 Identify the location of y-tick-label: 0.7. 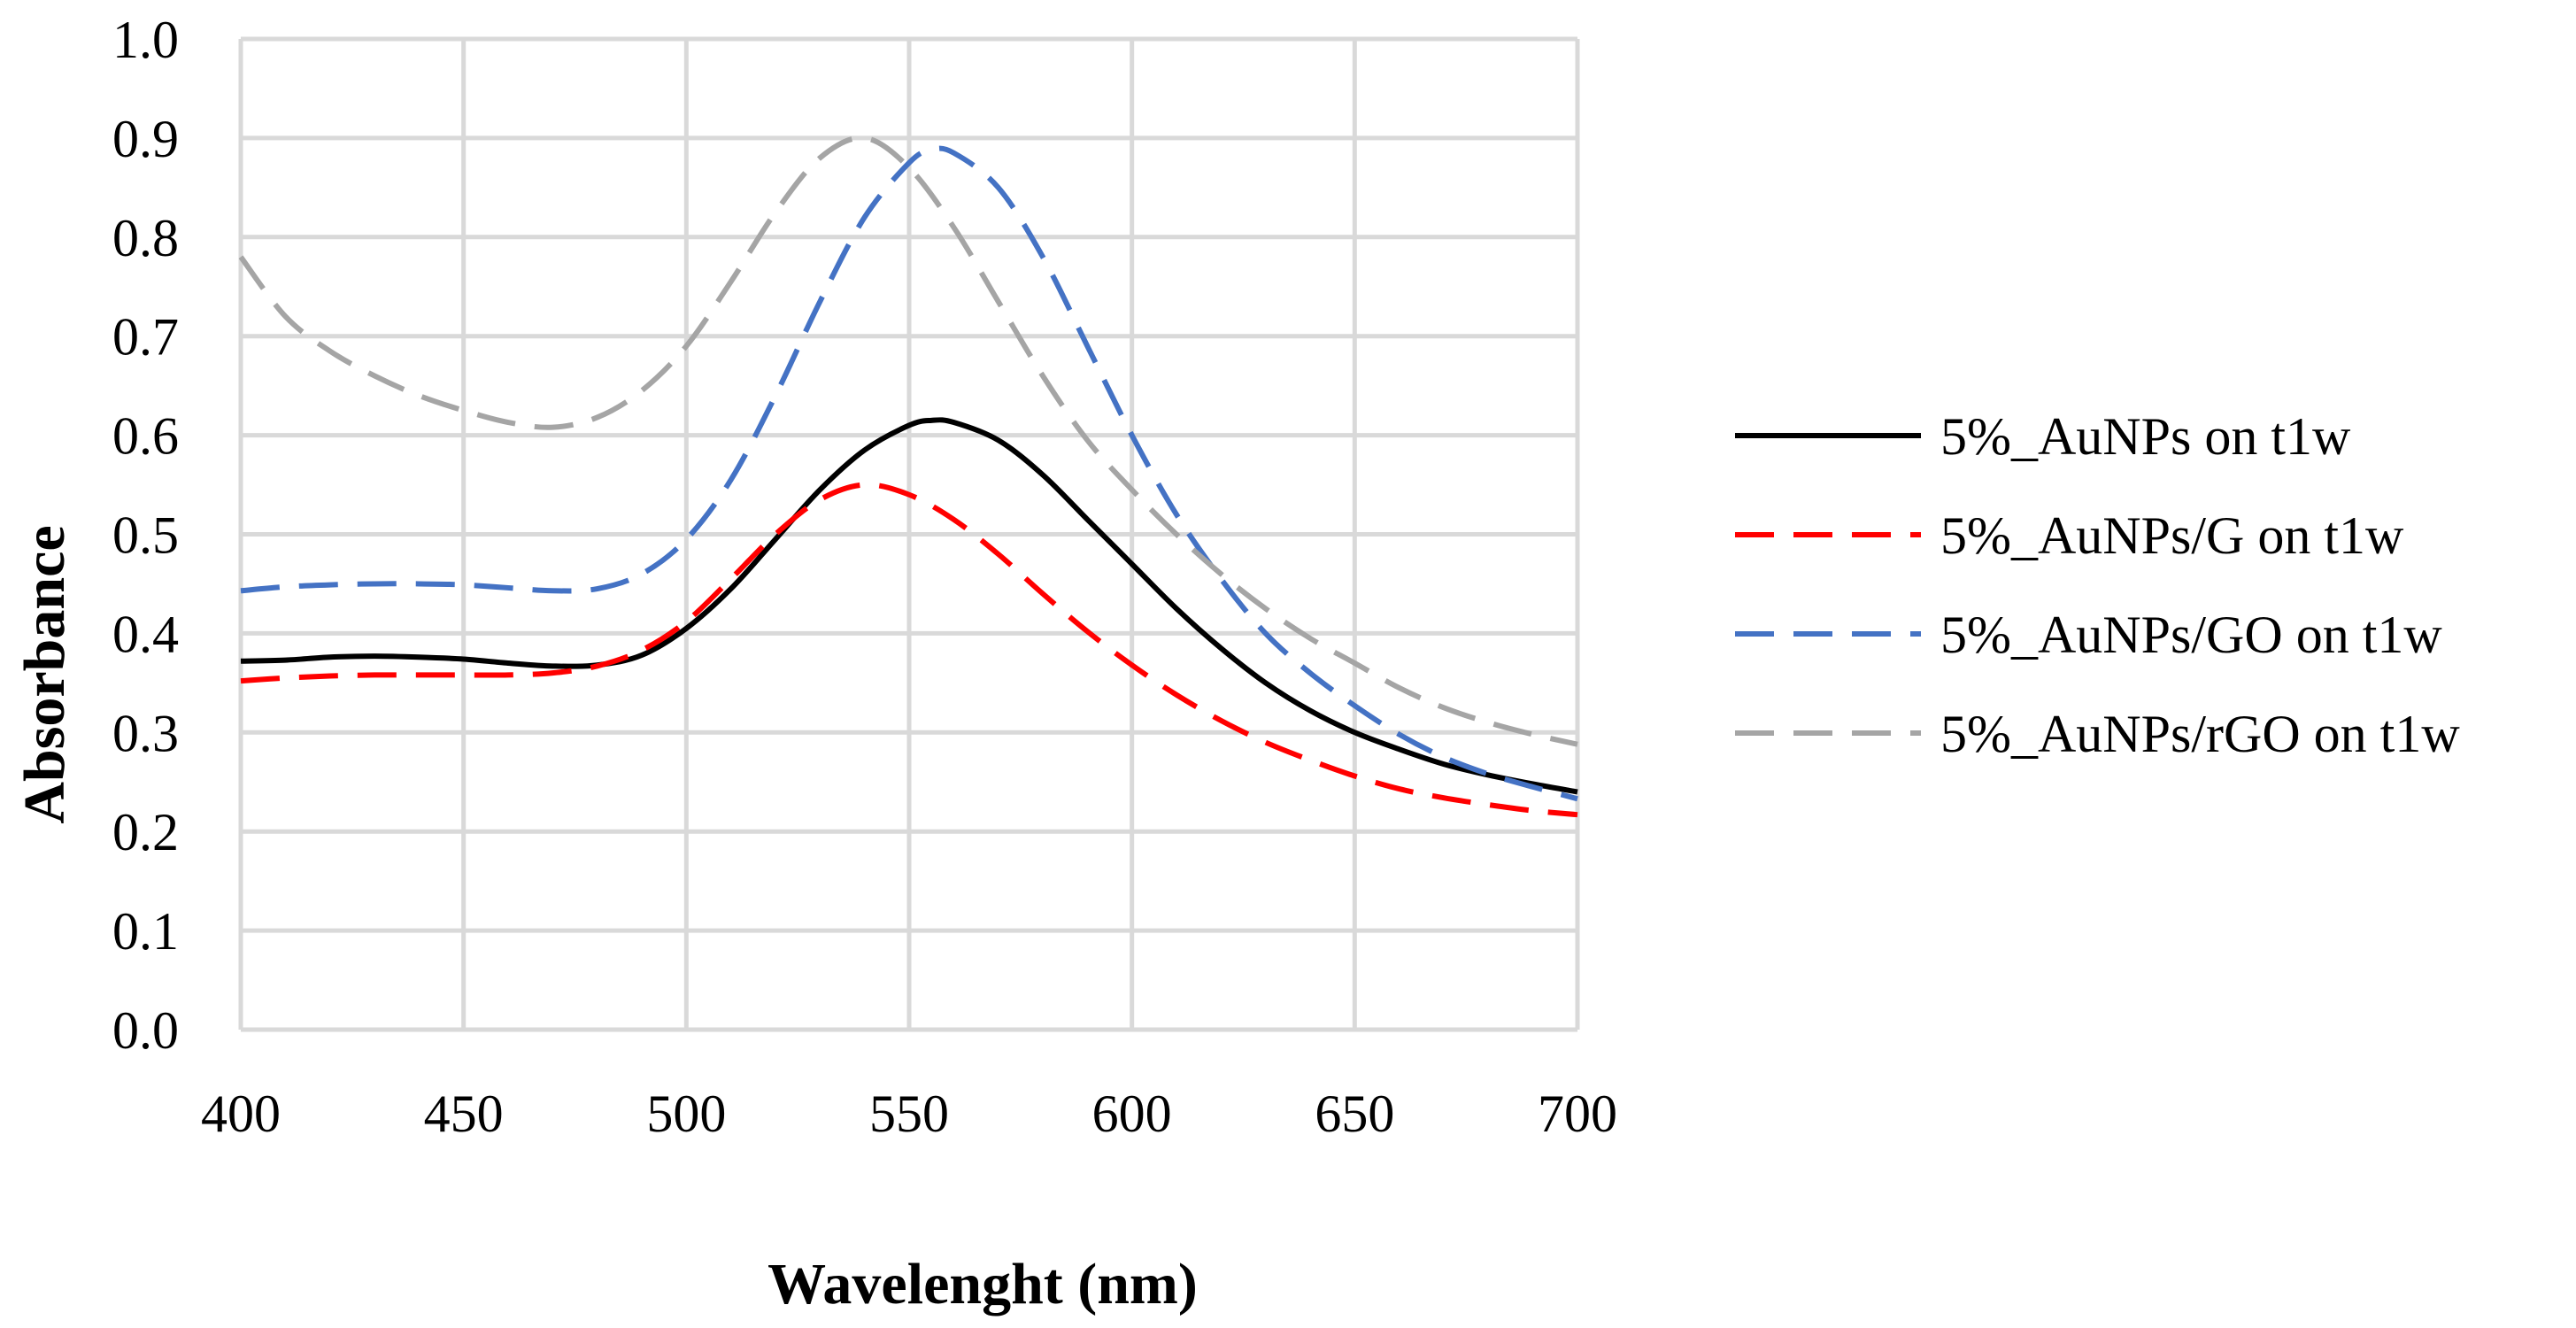
(145, 337).